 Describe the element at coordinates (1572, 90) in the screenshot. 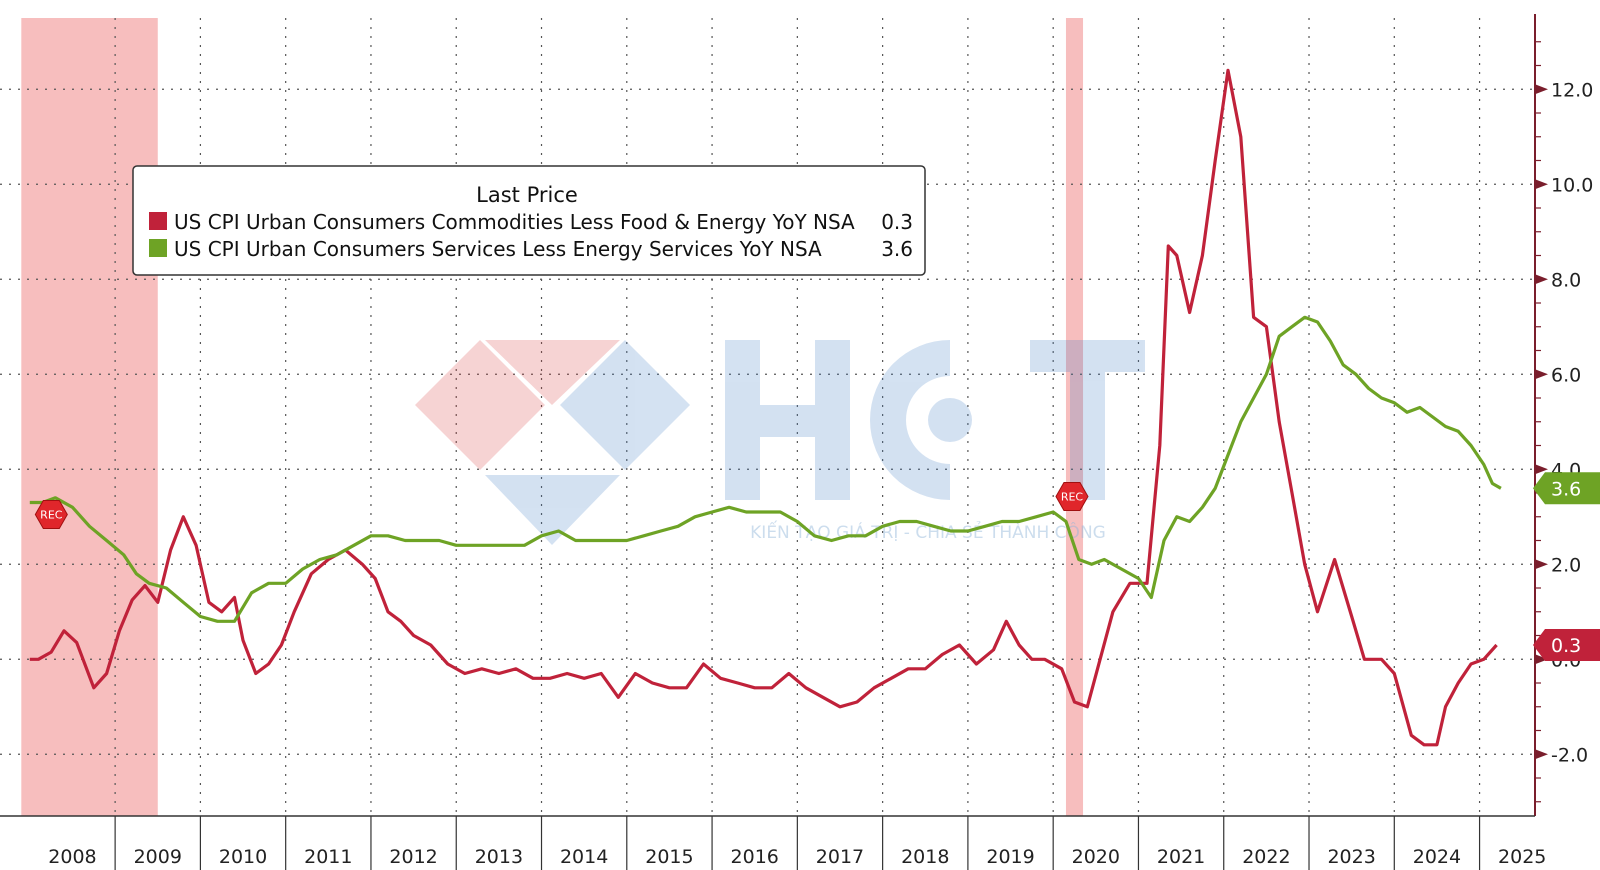

I see `y-tick-label: 12.0` at that location.